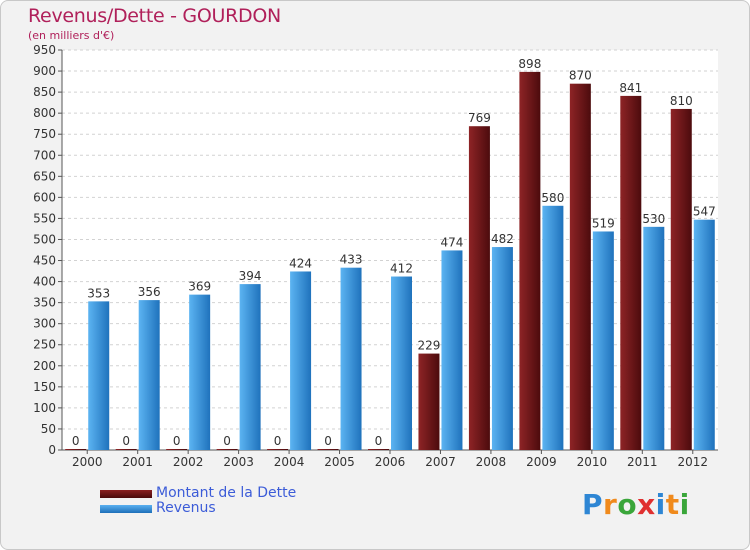 The width and height of the screenshot is (750, 550). What do you see at coordinates (646, 504) in the screenshot?
I see `logo-letter: x` at bounding box center [646, 504].